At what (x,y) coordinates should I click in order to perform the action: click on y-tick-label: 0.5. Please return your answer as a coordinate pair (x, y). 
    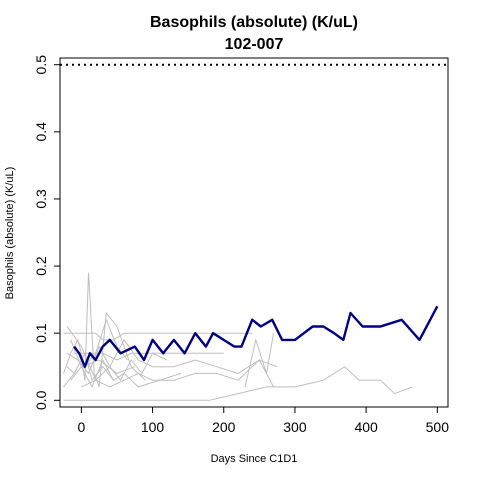
    Looking at the image, I should click on (41, 65).